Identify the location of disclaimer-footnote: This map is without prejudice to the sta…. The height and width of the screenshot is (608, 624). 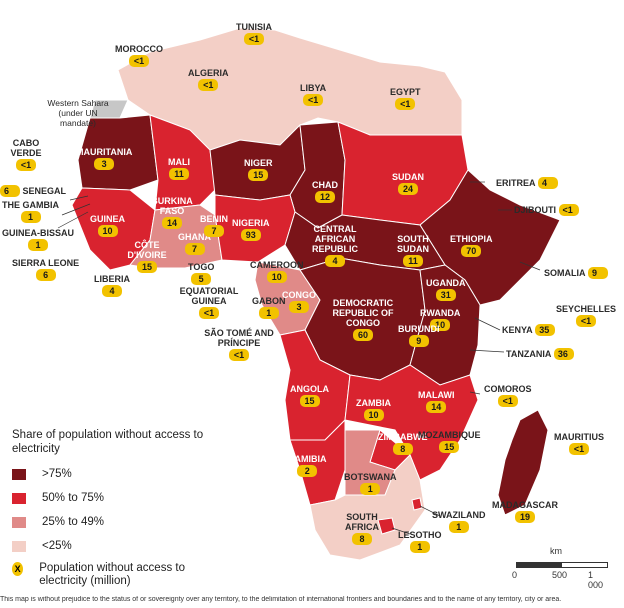
(281, 599).